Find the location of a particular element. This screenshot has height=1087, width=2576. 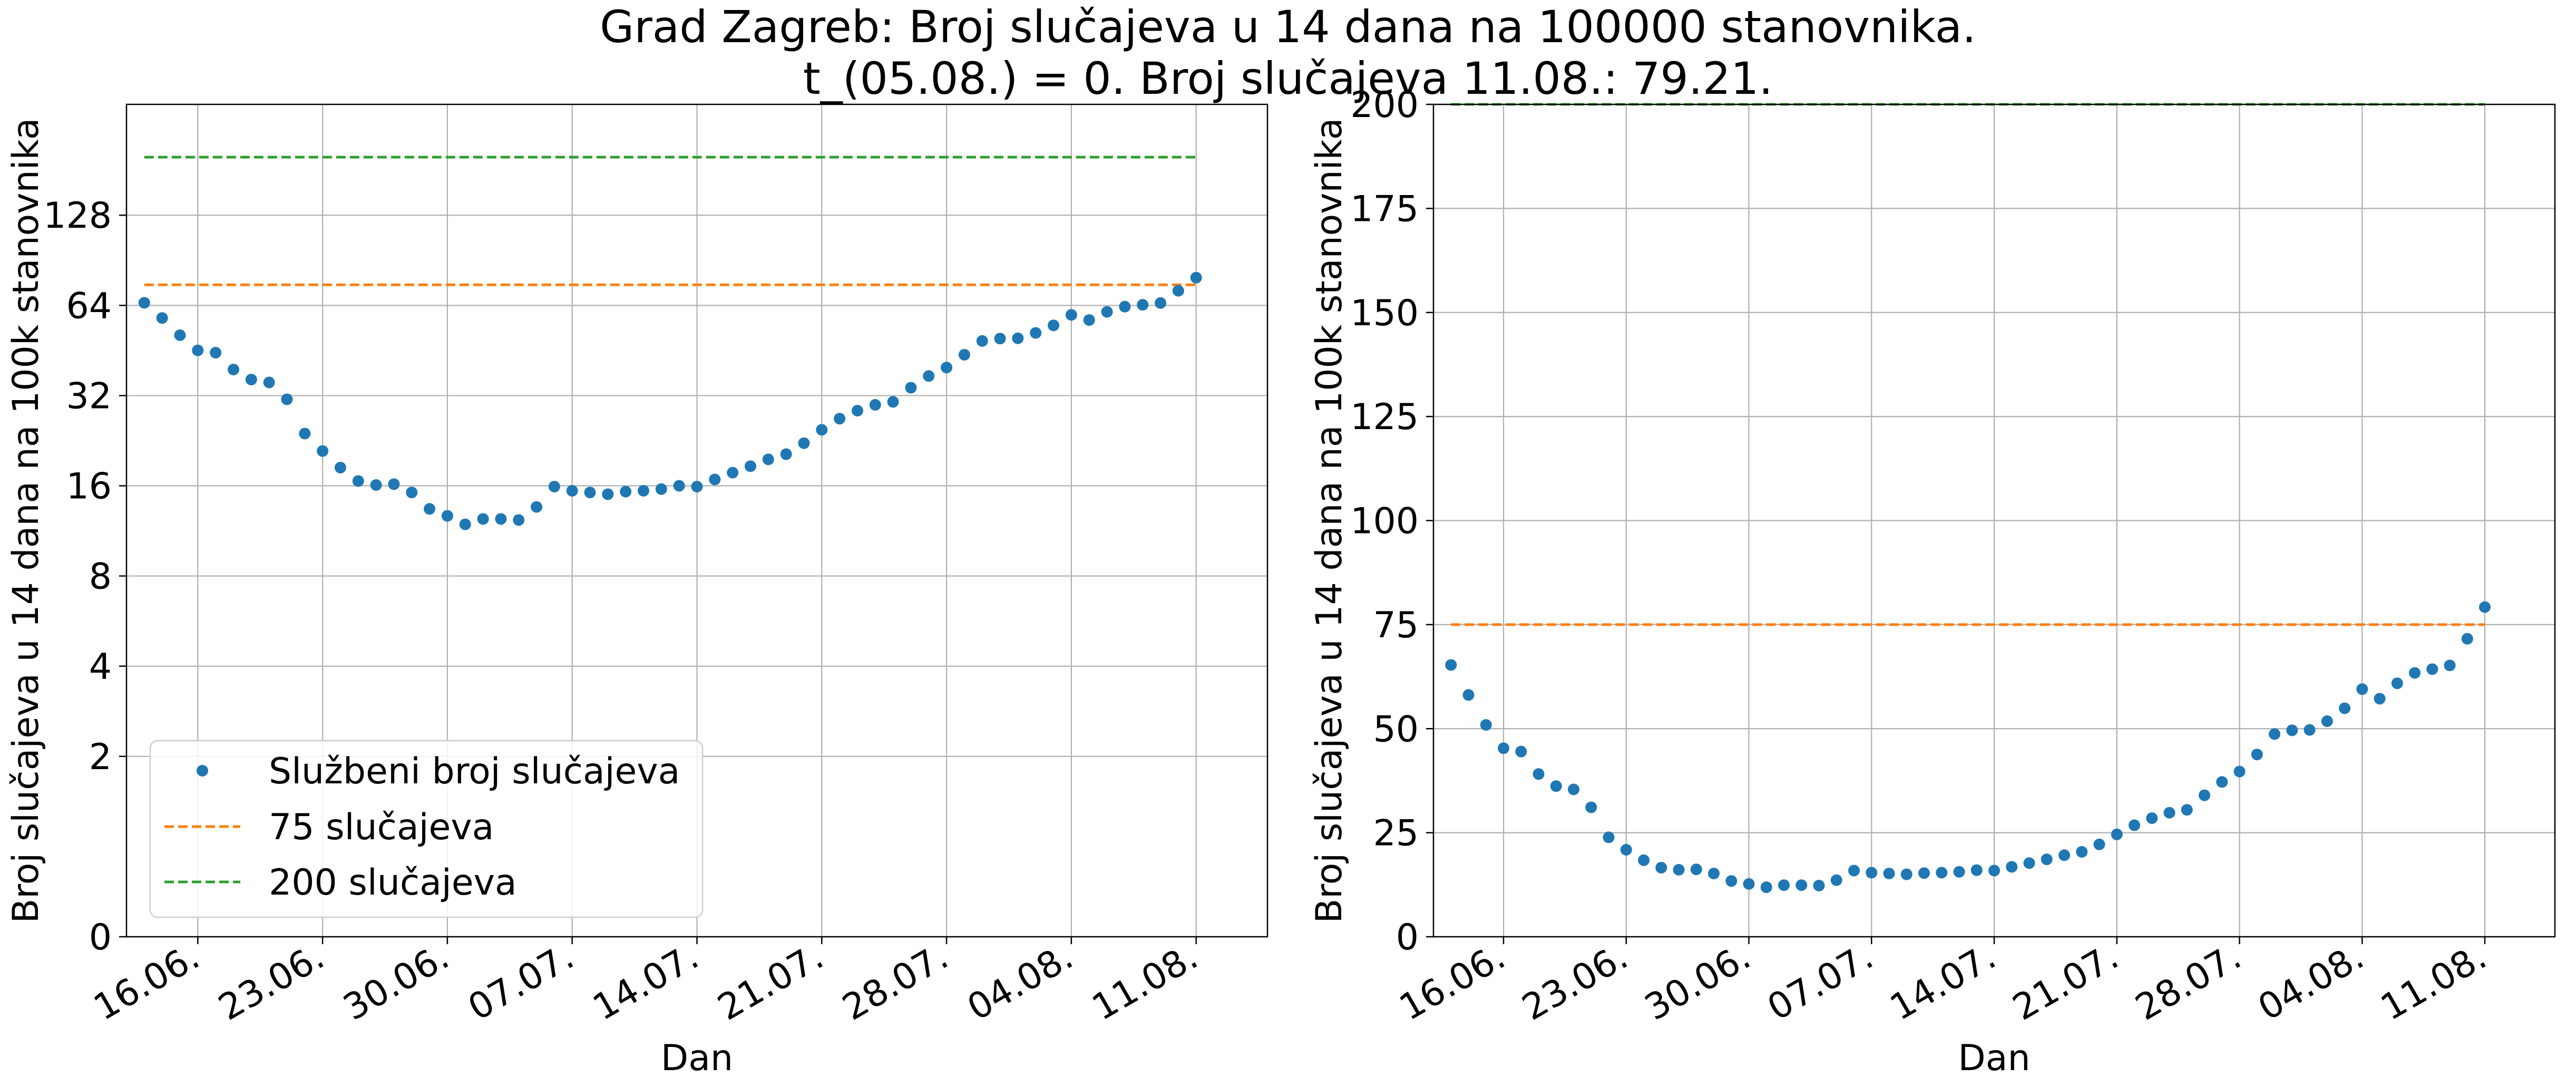

legend-marker is located at coordinates (202, 771).